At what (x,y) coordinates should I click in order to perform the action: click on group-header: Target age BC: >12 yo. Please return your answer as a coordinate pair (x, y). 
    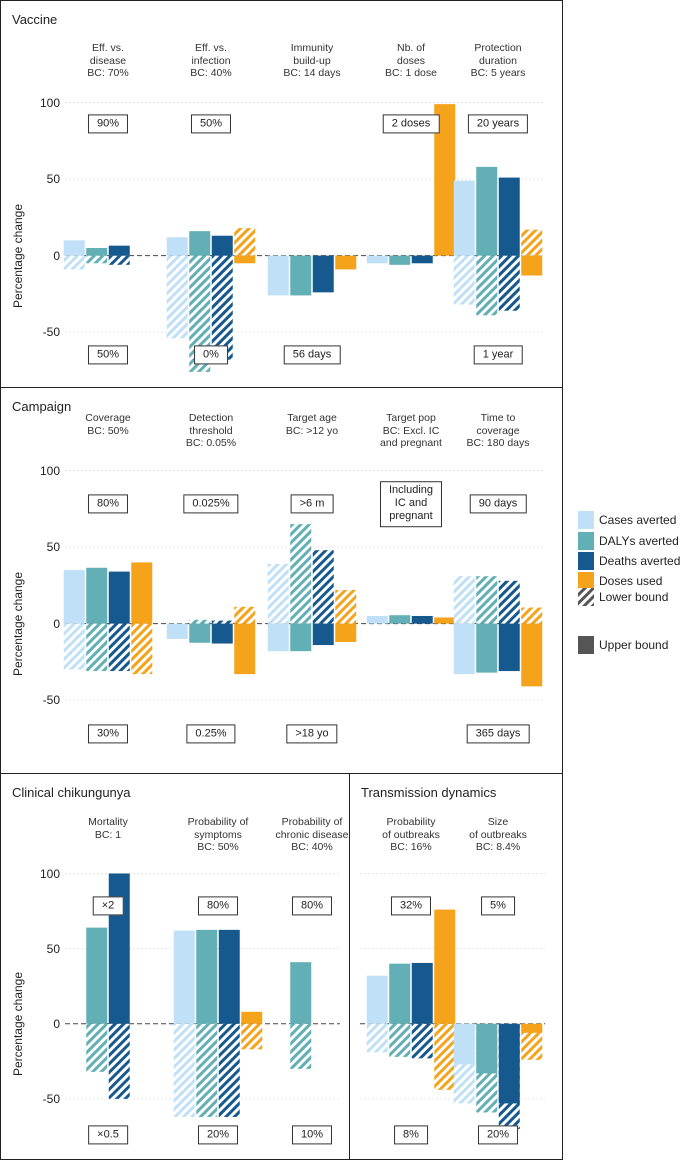
    Looking at the image, I should click on (312, 424).